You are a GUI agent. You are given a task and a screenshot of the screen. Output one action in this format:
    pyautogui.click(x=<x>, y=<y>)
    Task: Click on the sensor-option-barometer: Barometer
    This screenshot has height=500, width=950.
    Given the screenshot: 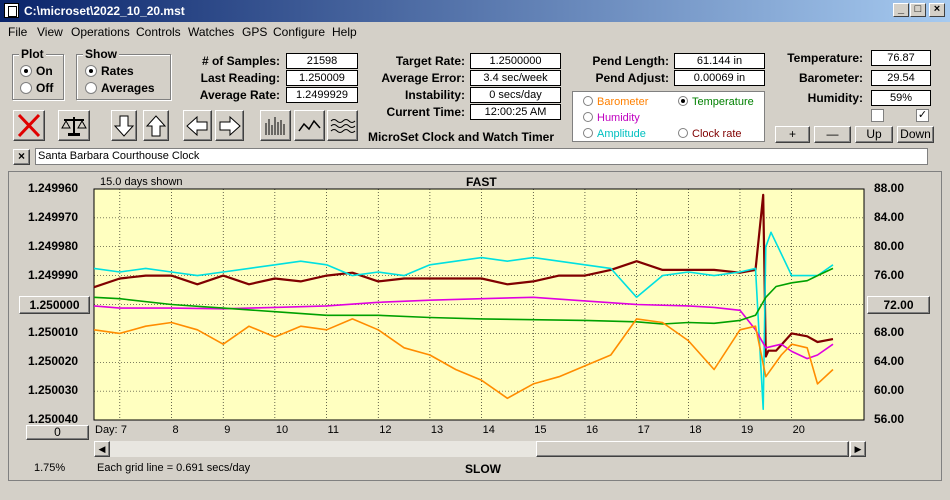 What is the action you would take?
    pyautogui.click(x=615, y=102)
    